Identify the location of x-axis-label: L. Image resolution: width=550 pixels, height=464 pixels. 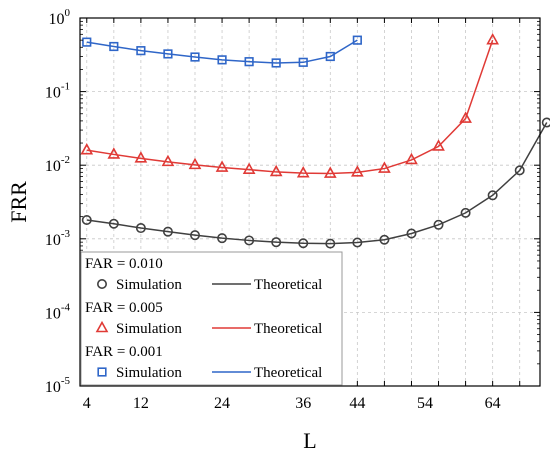
(309, 440).